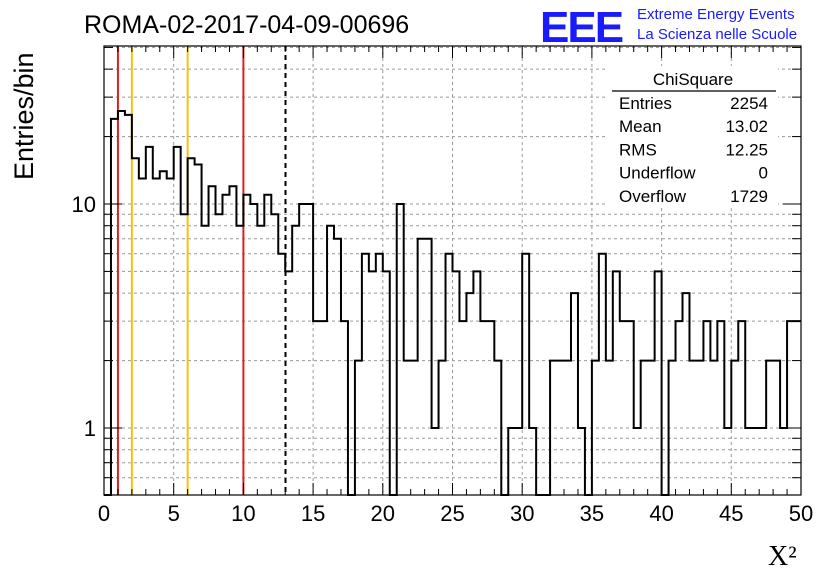  Describe the element at coordinates (383, 513) in the screenshot. I see `x-tick-label: 20` at that location.